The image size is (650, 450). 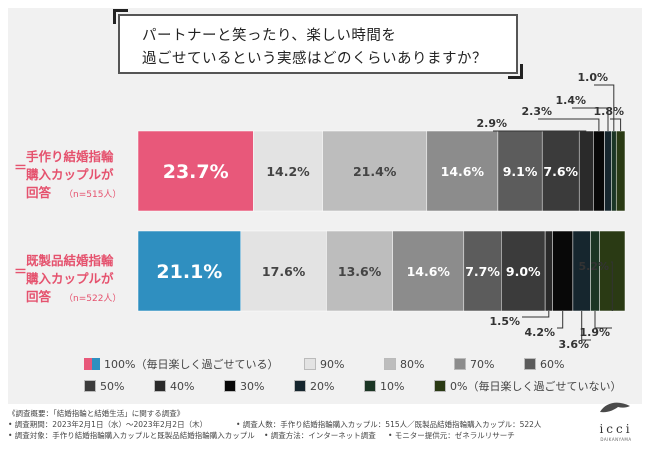 What do you see at coordinates (21, 272) in the screenshot?
I see `equals-mark: ＝` at bounding box center [21, 272].